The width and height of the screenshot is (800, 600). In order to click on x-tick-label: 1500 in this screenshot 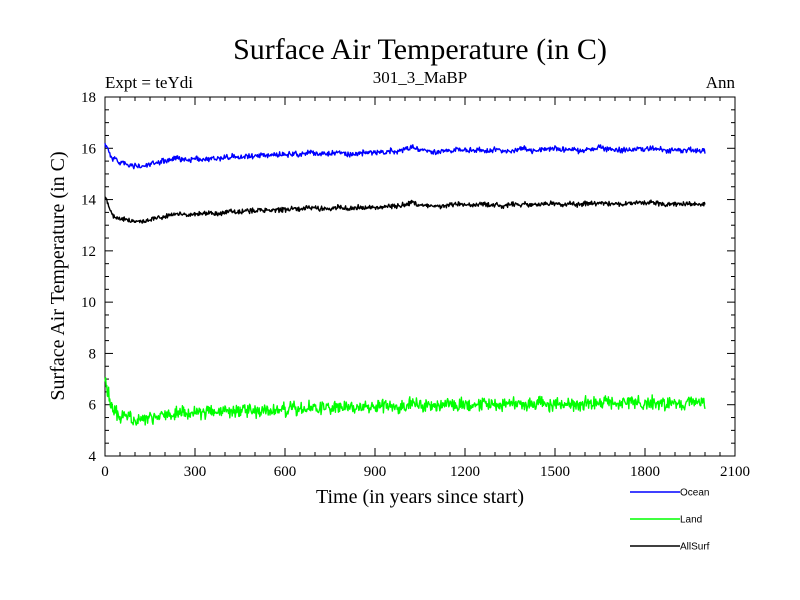, I will do `click(555, 472)`.